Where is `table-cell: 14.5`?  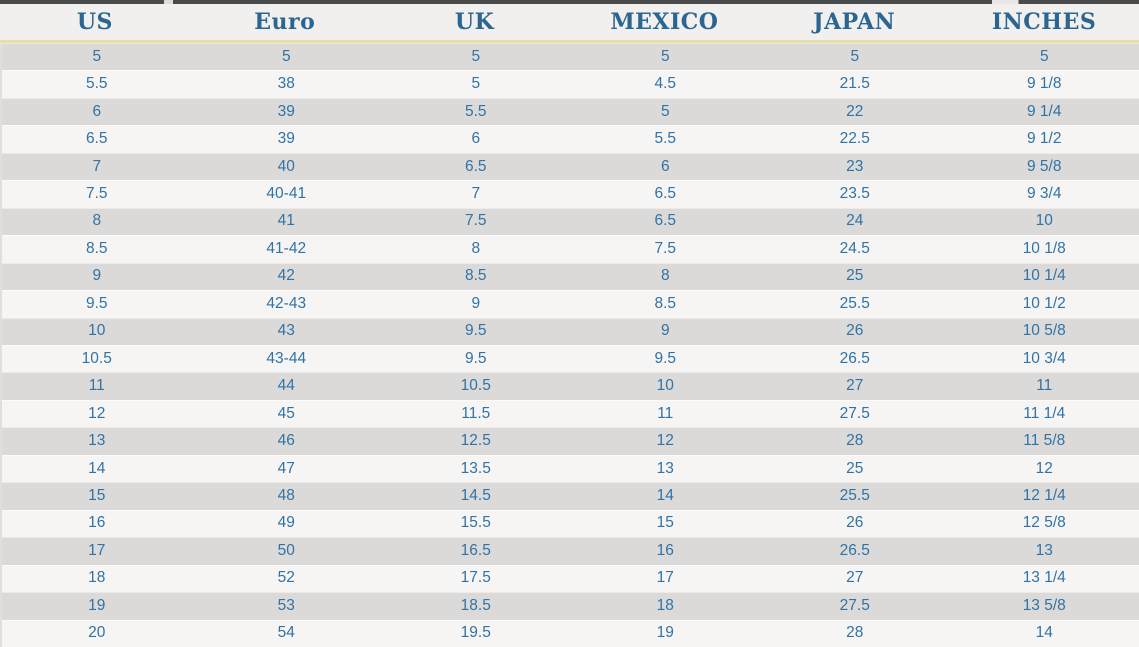 table-cell: 14.5 is located at coordinates (475, 495).